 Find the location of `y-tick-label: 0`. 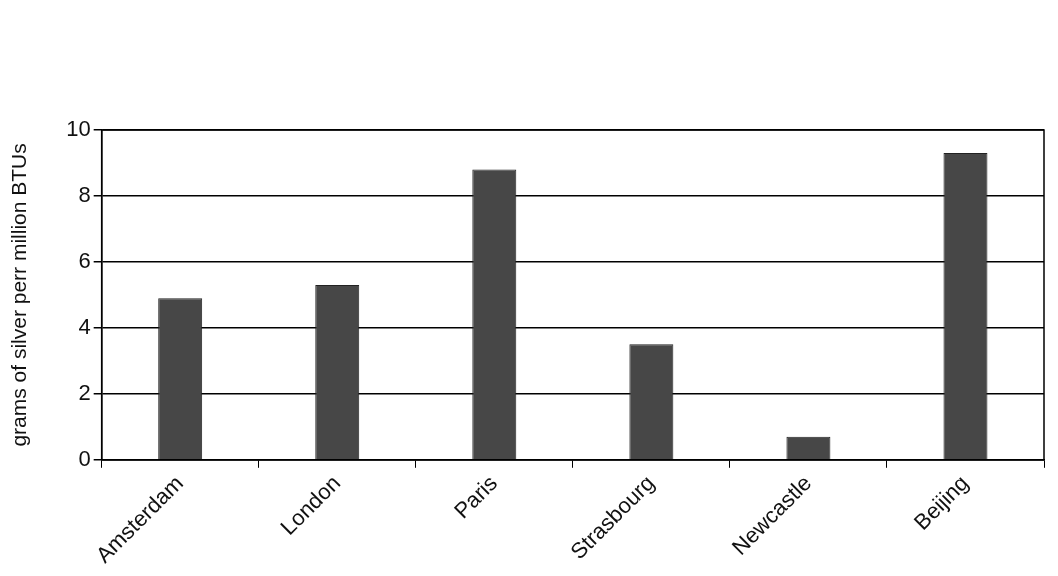

y-tick-label: 0 is located at coordinates (84, 458).